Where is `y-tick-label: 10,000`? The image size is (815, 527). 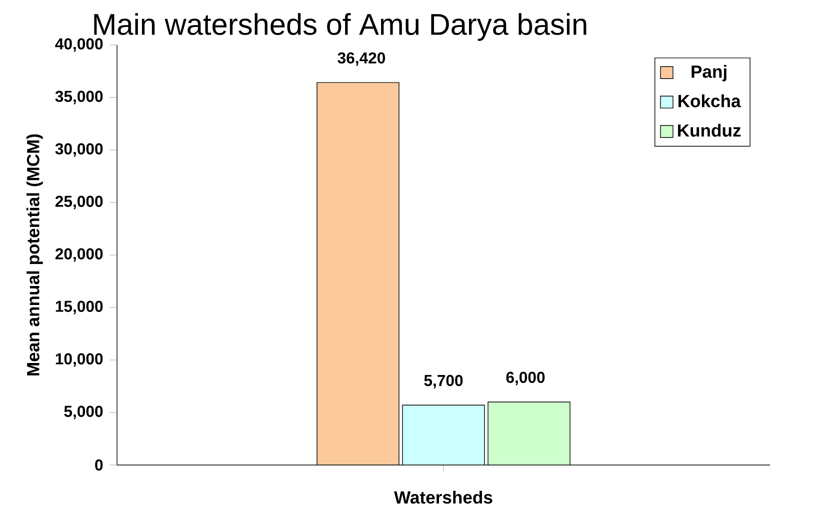 y-tick-label: 10,000 is located at coordinates (79, 360).